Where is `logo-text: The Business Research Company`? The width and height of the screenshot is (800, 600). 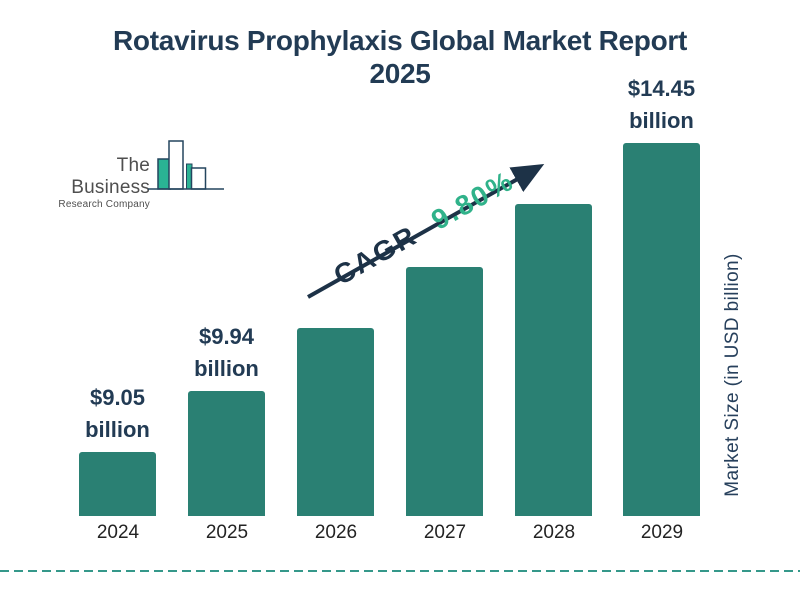
logo-text: The Business Research Company is located at coordinates (93, 183).